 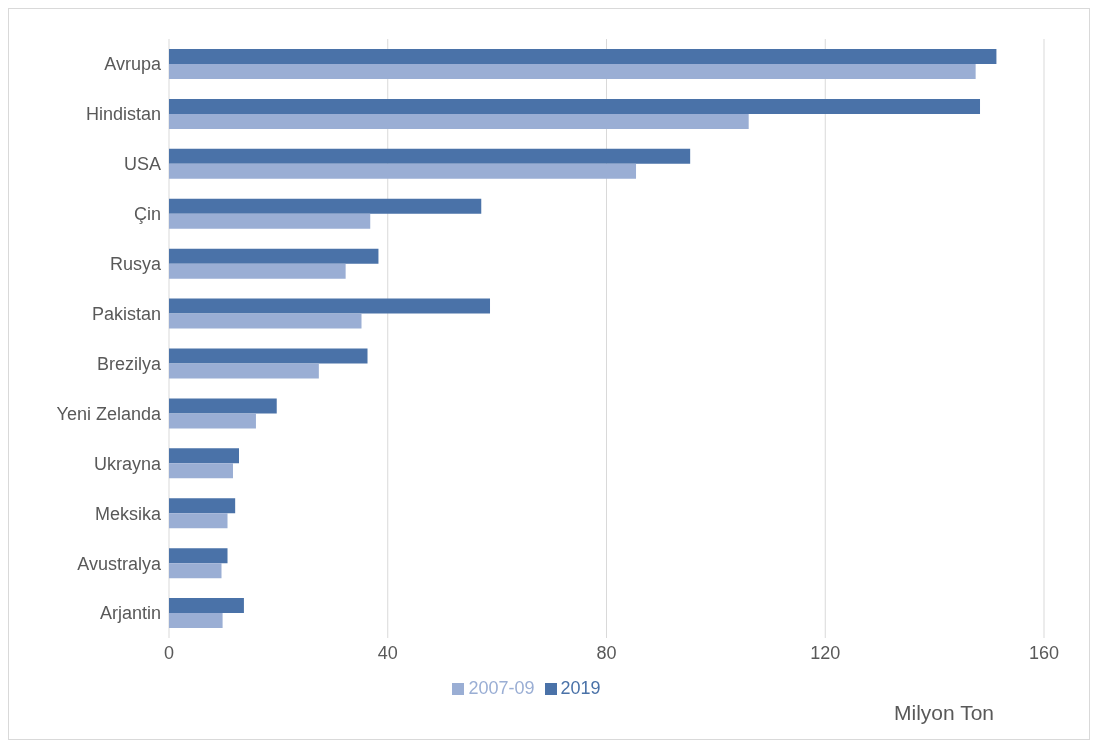 What do you see at coordinates (825, 652) in the screenshot?
I see `x-tick-label: 120` at bounding box center [825, 652].